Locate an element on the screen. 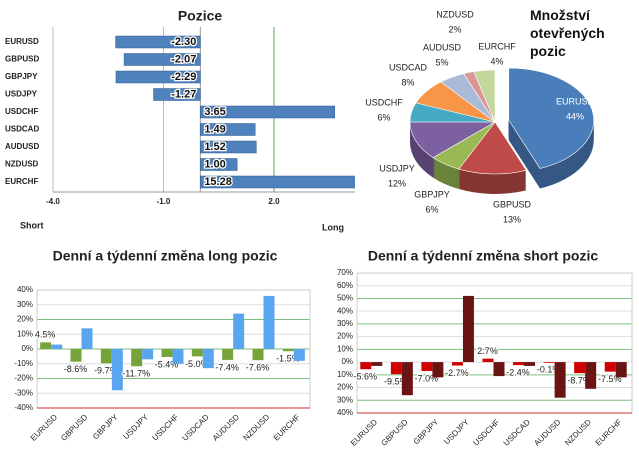 This screenshot has height=457, width=639. slice-value: 44% is located at coordinates (575, 116).